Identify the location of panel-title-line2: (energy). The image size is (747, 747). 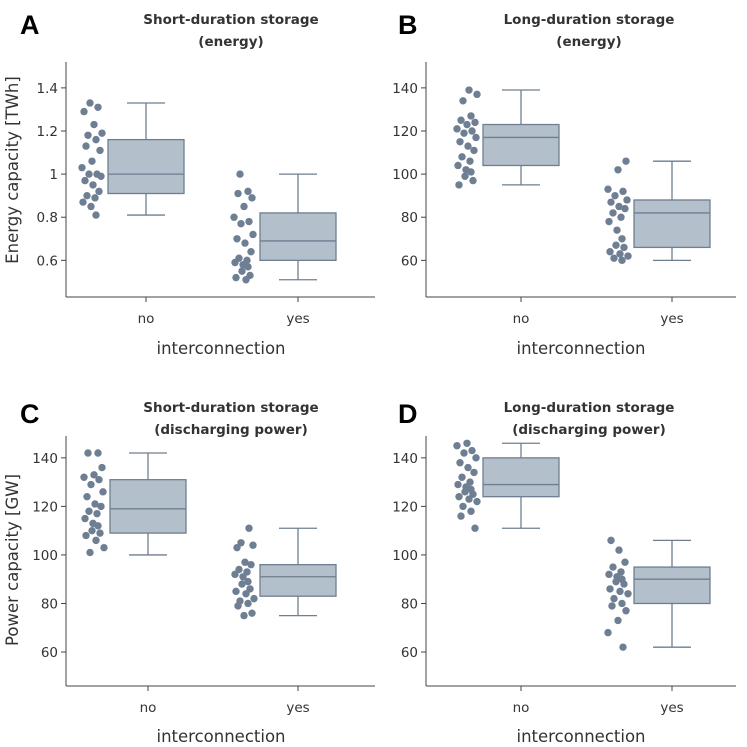
(588, 42).